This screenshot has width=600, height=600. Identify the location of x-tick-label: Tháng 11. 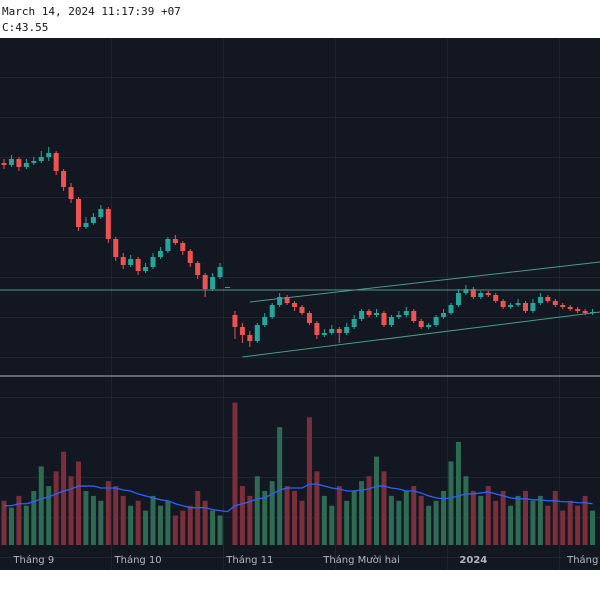
(249, 560).